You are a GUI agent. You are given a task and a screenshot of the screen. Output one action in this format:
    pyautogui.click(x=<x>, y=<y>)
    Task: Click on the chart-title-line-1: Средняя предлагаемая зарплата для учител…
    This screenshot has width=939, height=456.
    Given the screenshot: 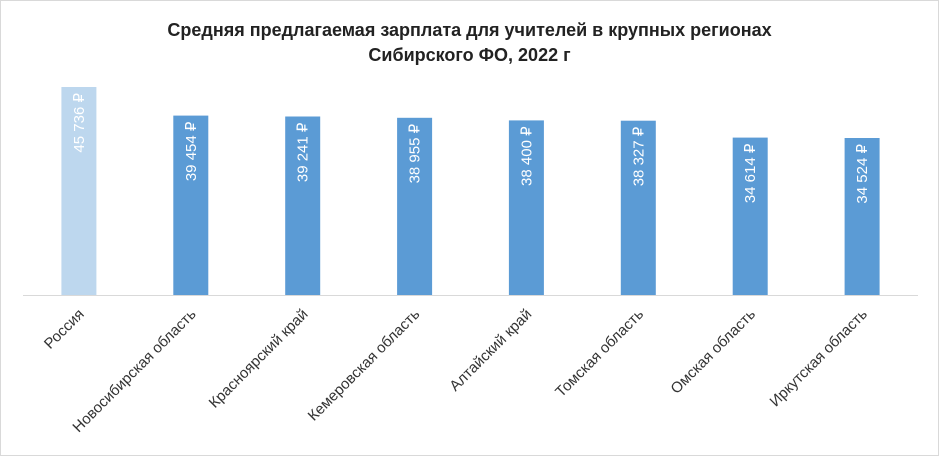 What is the action you would take?
    pyautogui.click(x=469, y=30)
    